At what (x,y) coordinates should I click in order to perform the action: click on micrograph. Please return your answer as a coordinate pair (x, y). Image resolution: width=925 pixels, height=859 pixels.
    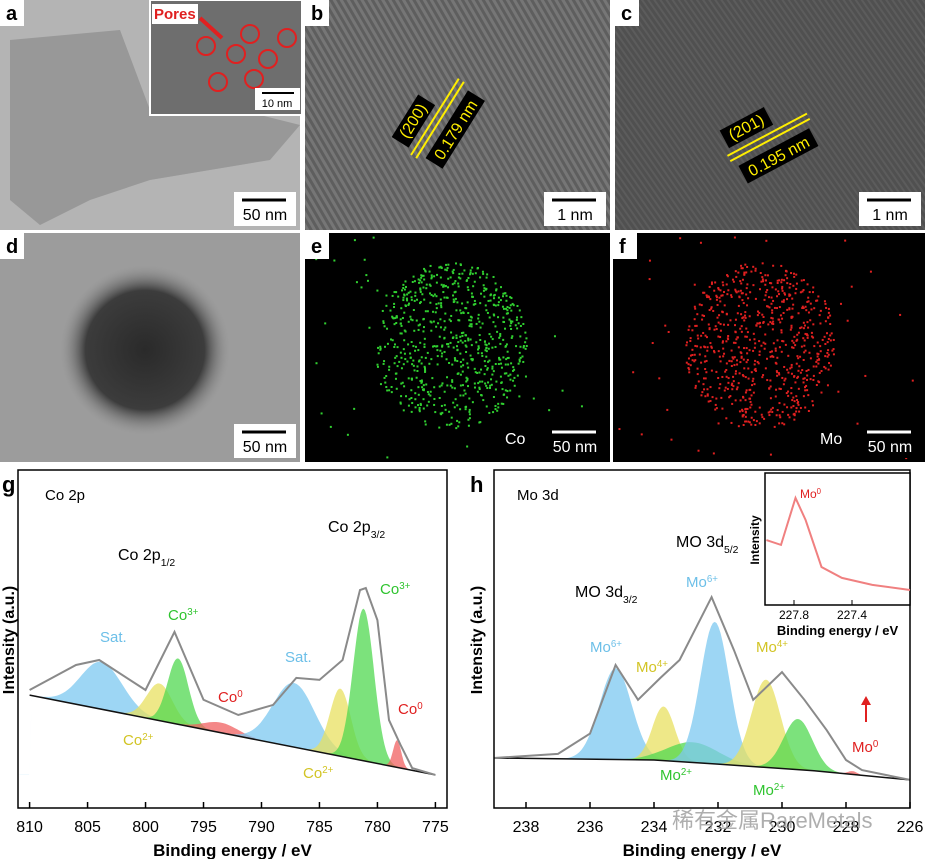
    Looking at the image, I should click on (457, 347).